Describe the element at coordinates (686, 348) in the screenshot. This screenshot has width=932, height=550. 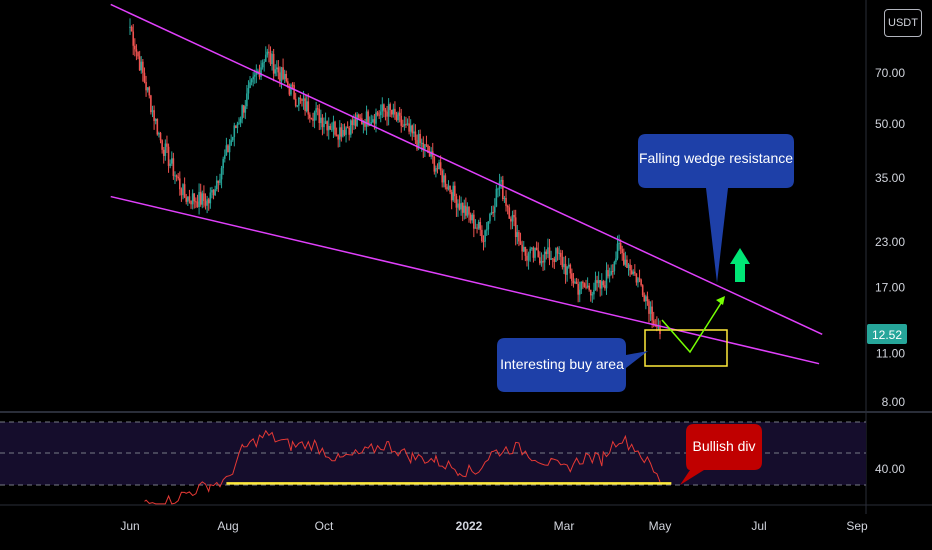
I see `buy-area-box` at that location.